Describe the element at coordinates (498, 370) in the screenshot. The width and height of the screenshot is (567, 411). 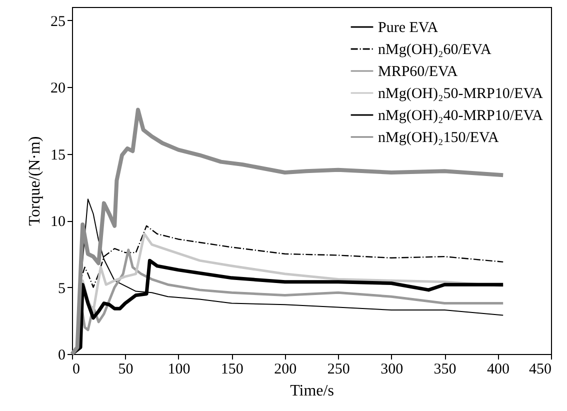
I see `x-tick-label: 400` at that location.